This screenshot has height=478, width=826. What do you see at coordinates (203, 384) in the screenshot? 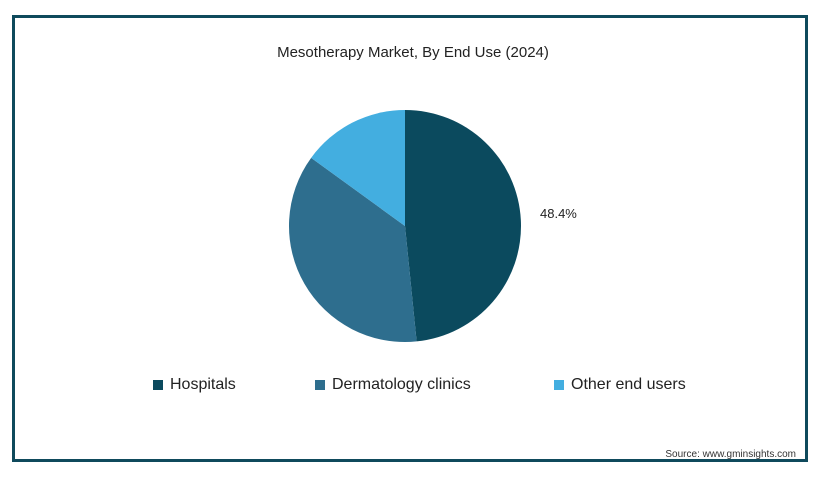
I see `legend-label-hospitals: Hospitals` at bounding box center [203, 384].